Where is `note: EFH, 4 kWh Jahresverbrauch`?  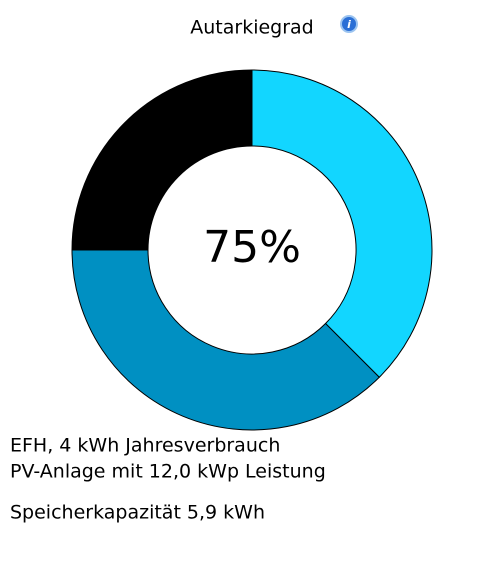
note: EFH, 4 kWh Jahresverbrauch is located at coordinates (145, 446).